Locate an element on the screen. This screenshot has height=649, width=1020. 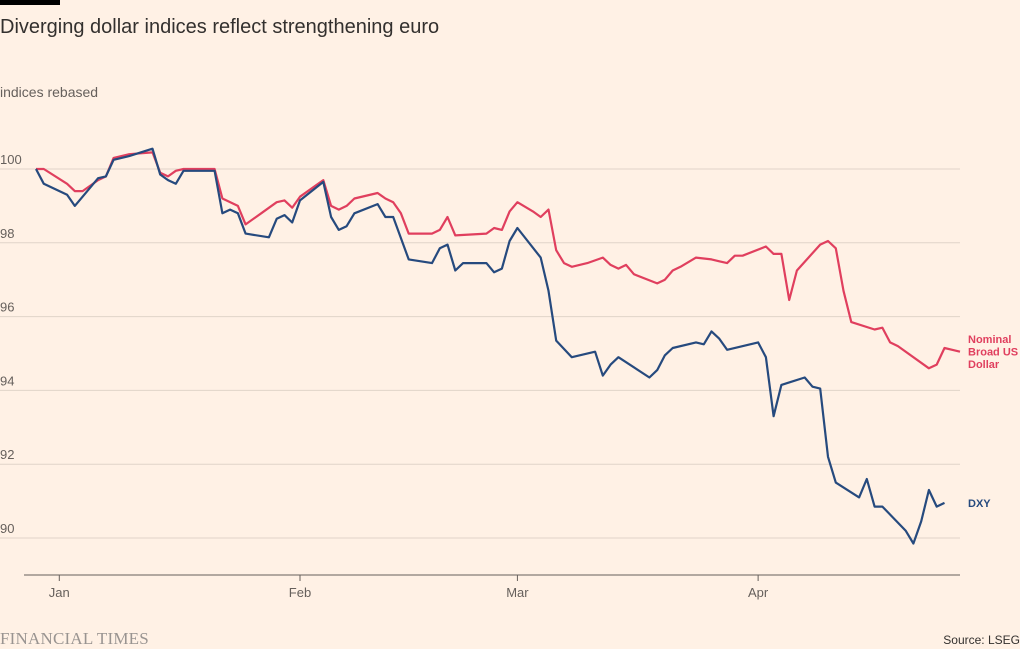
y-tick-label-96: 96 is located at coordinates (7, 307).